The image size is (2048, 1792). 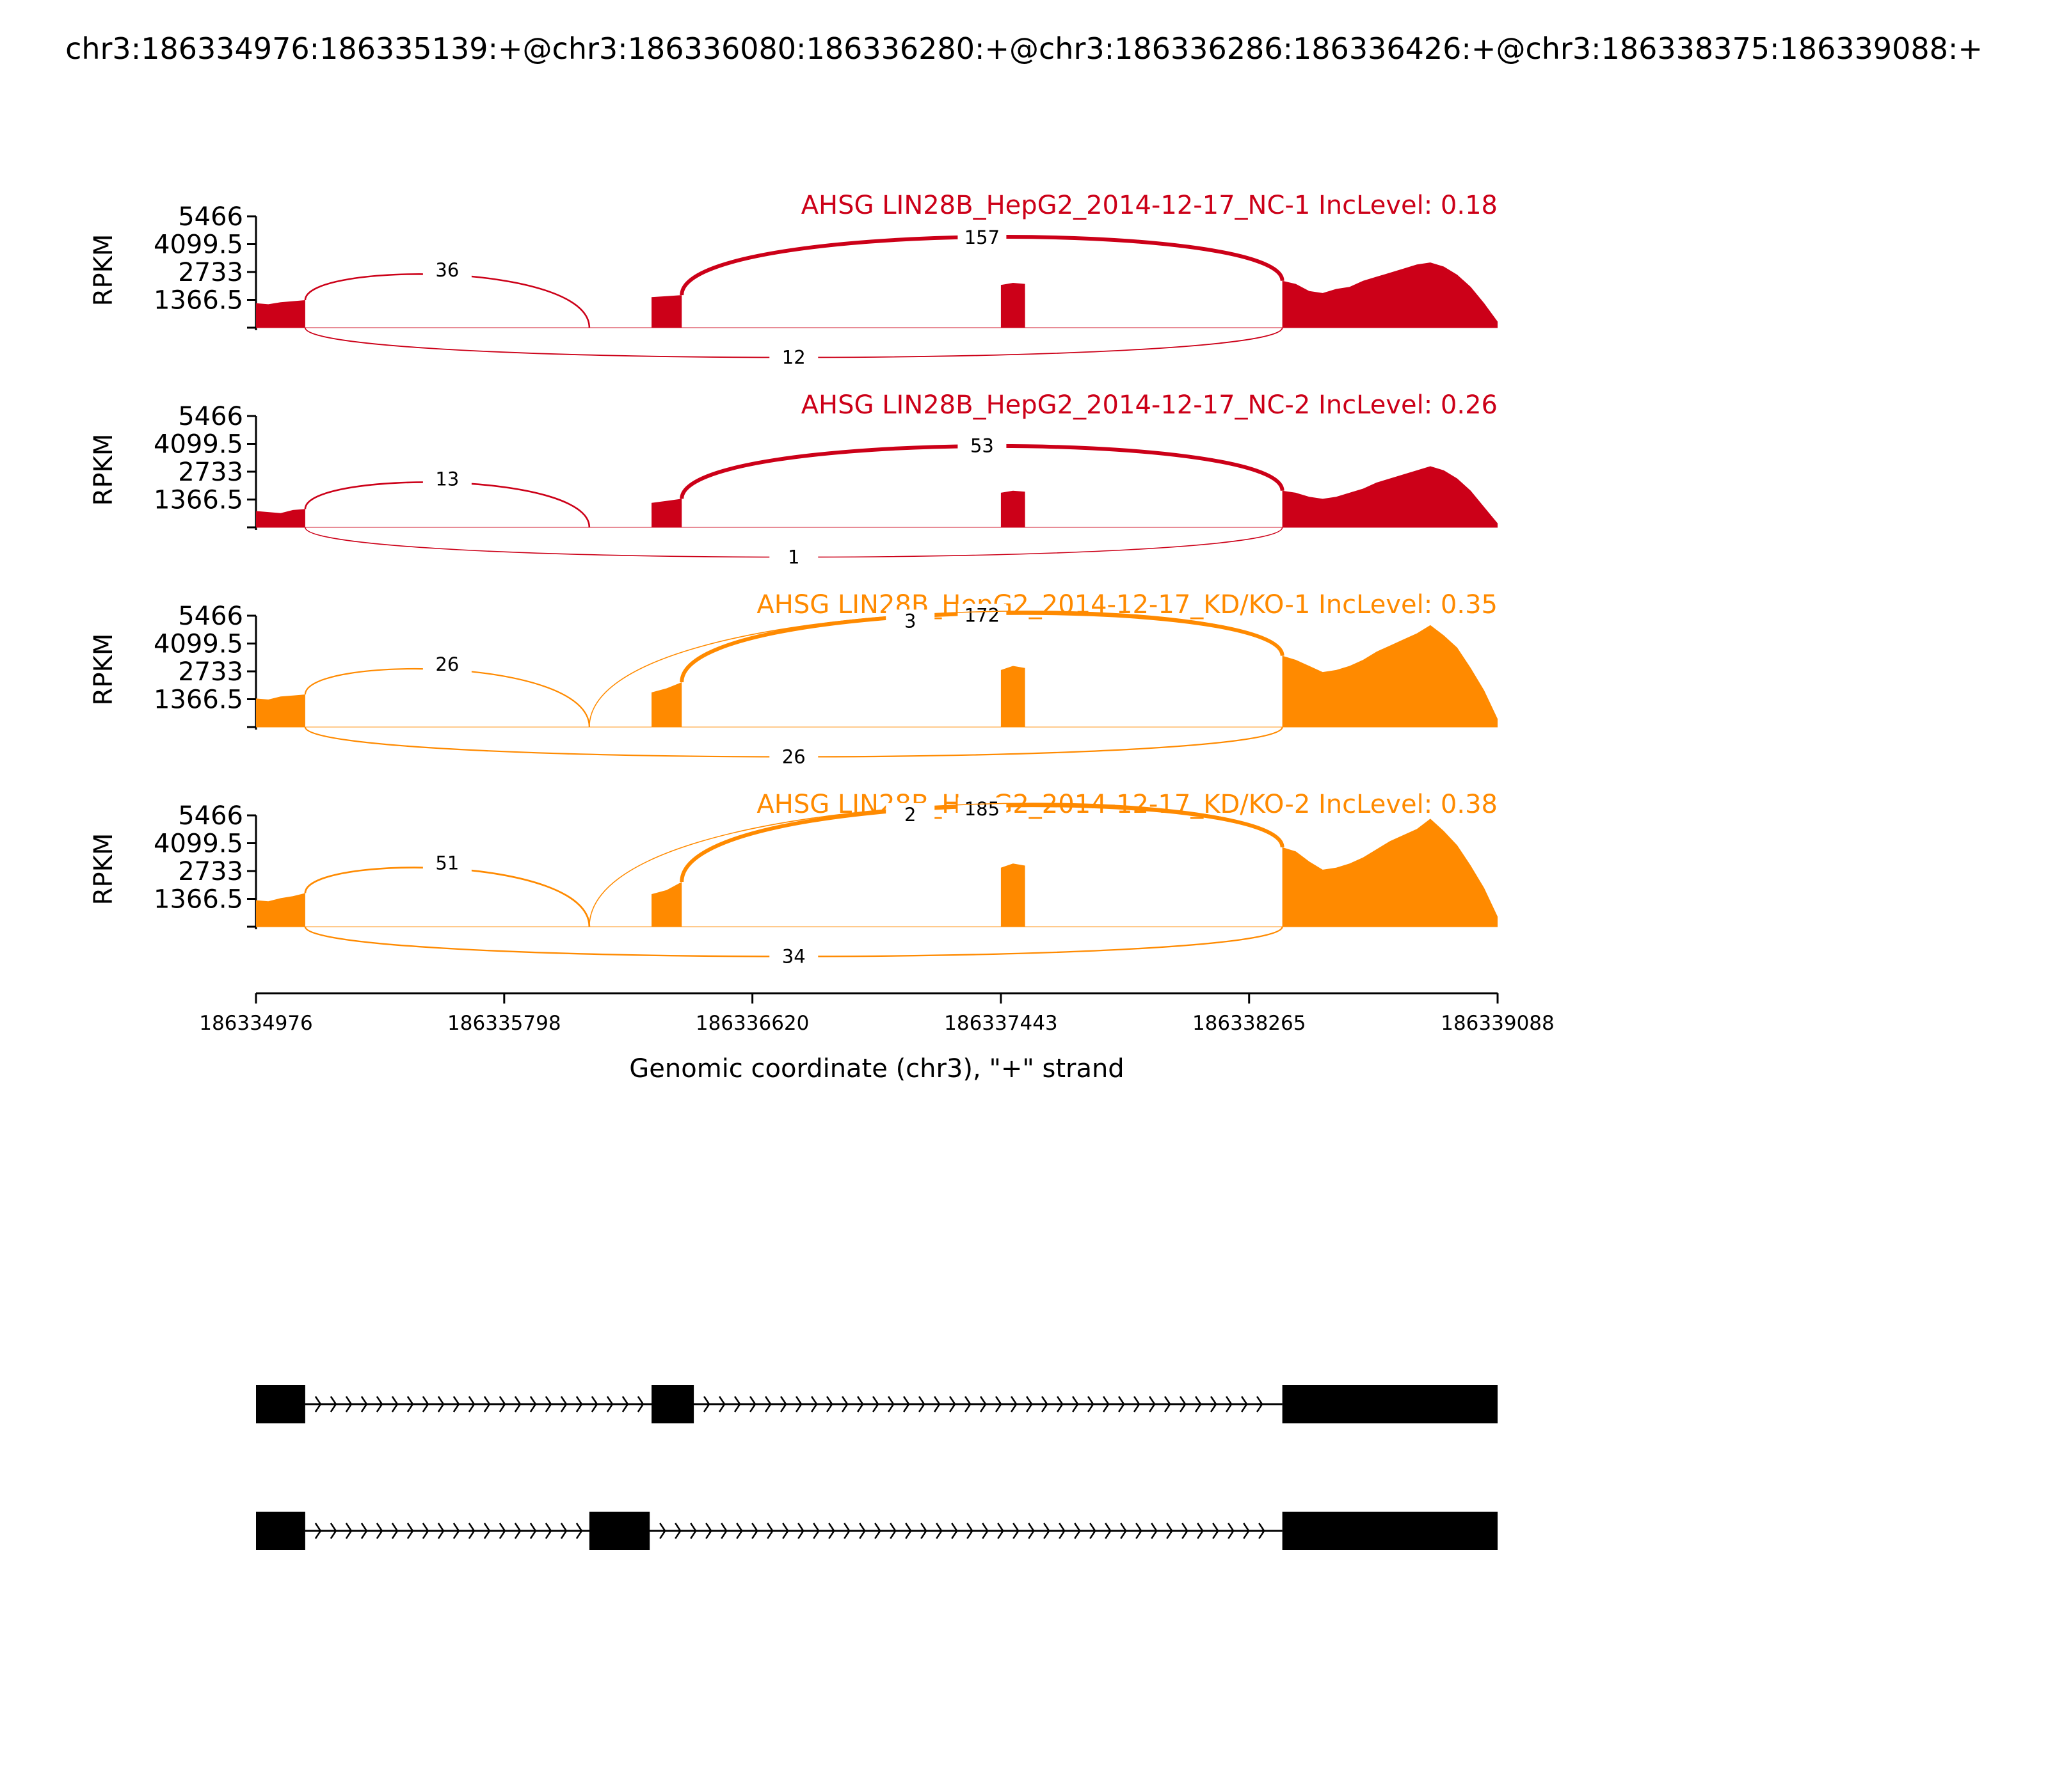 What do you see at coordinates (210, 472) in the screenshot?
I see `y-tick-label: 2733` at bounding box center [210, 472].